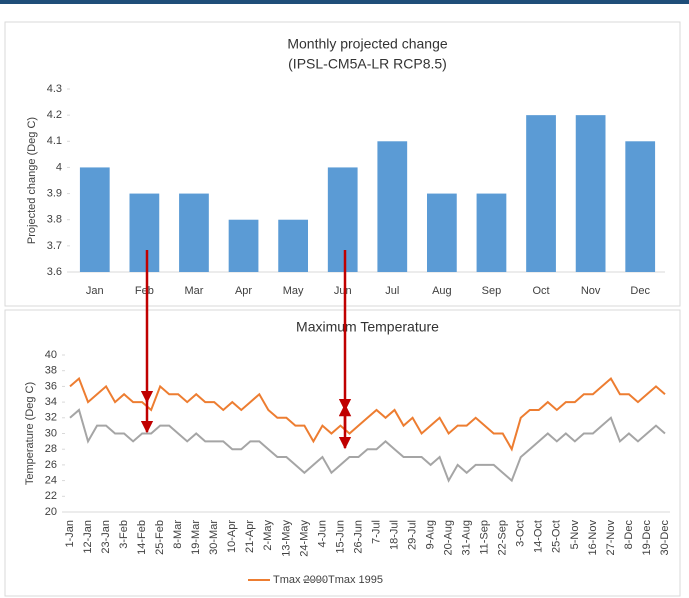 The width and height of the screenshot is (689, 598). What do you see at coordinates (503, 537) in the screenshot?
I see `x-tick-label: 22-Sep` at bounding box center [503, 537].